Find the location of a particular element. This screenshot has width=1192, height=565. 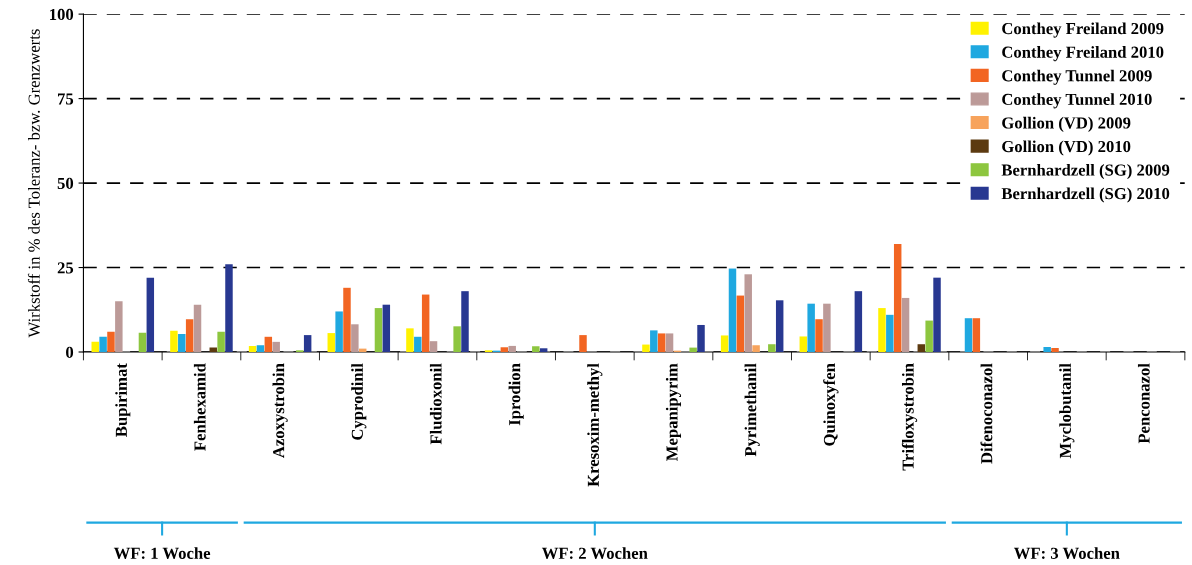

x-tick-label: Iprodion is located at coordinates (516, 394).